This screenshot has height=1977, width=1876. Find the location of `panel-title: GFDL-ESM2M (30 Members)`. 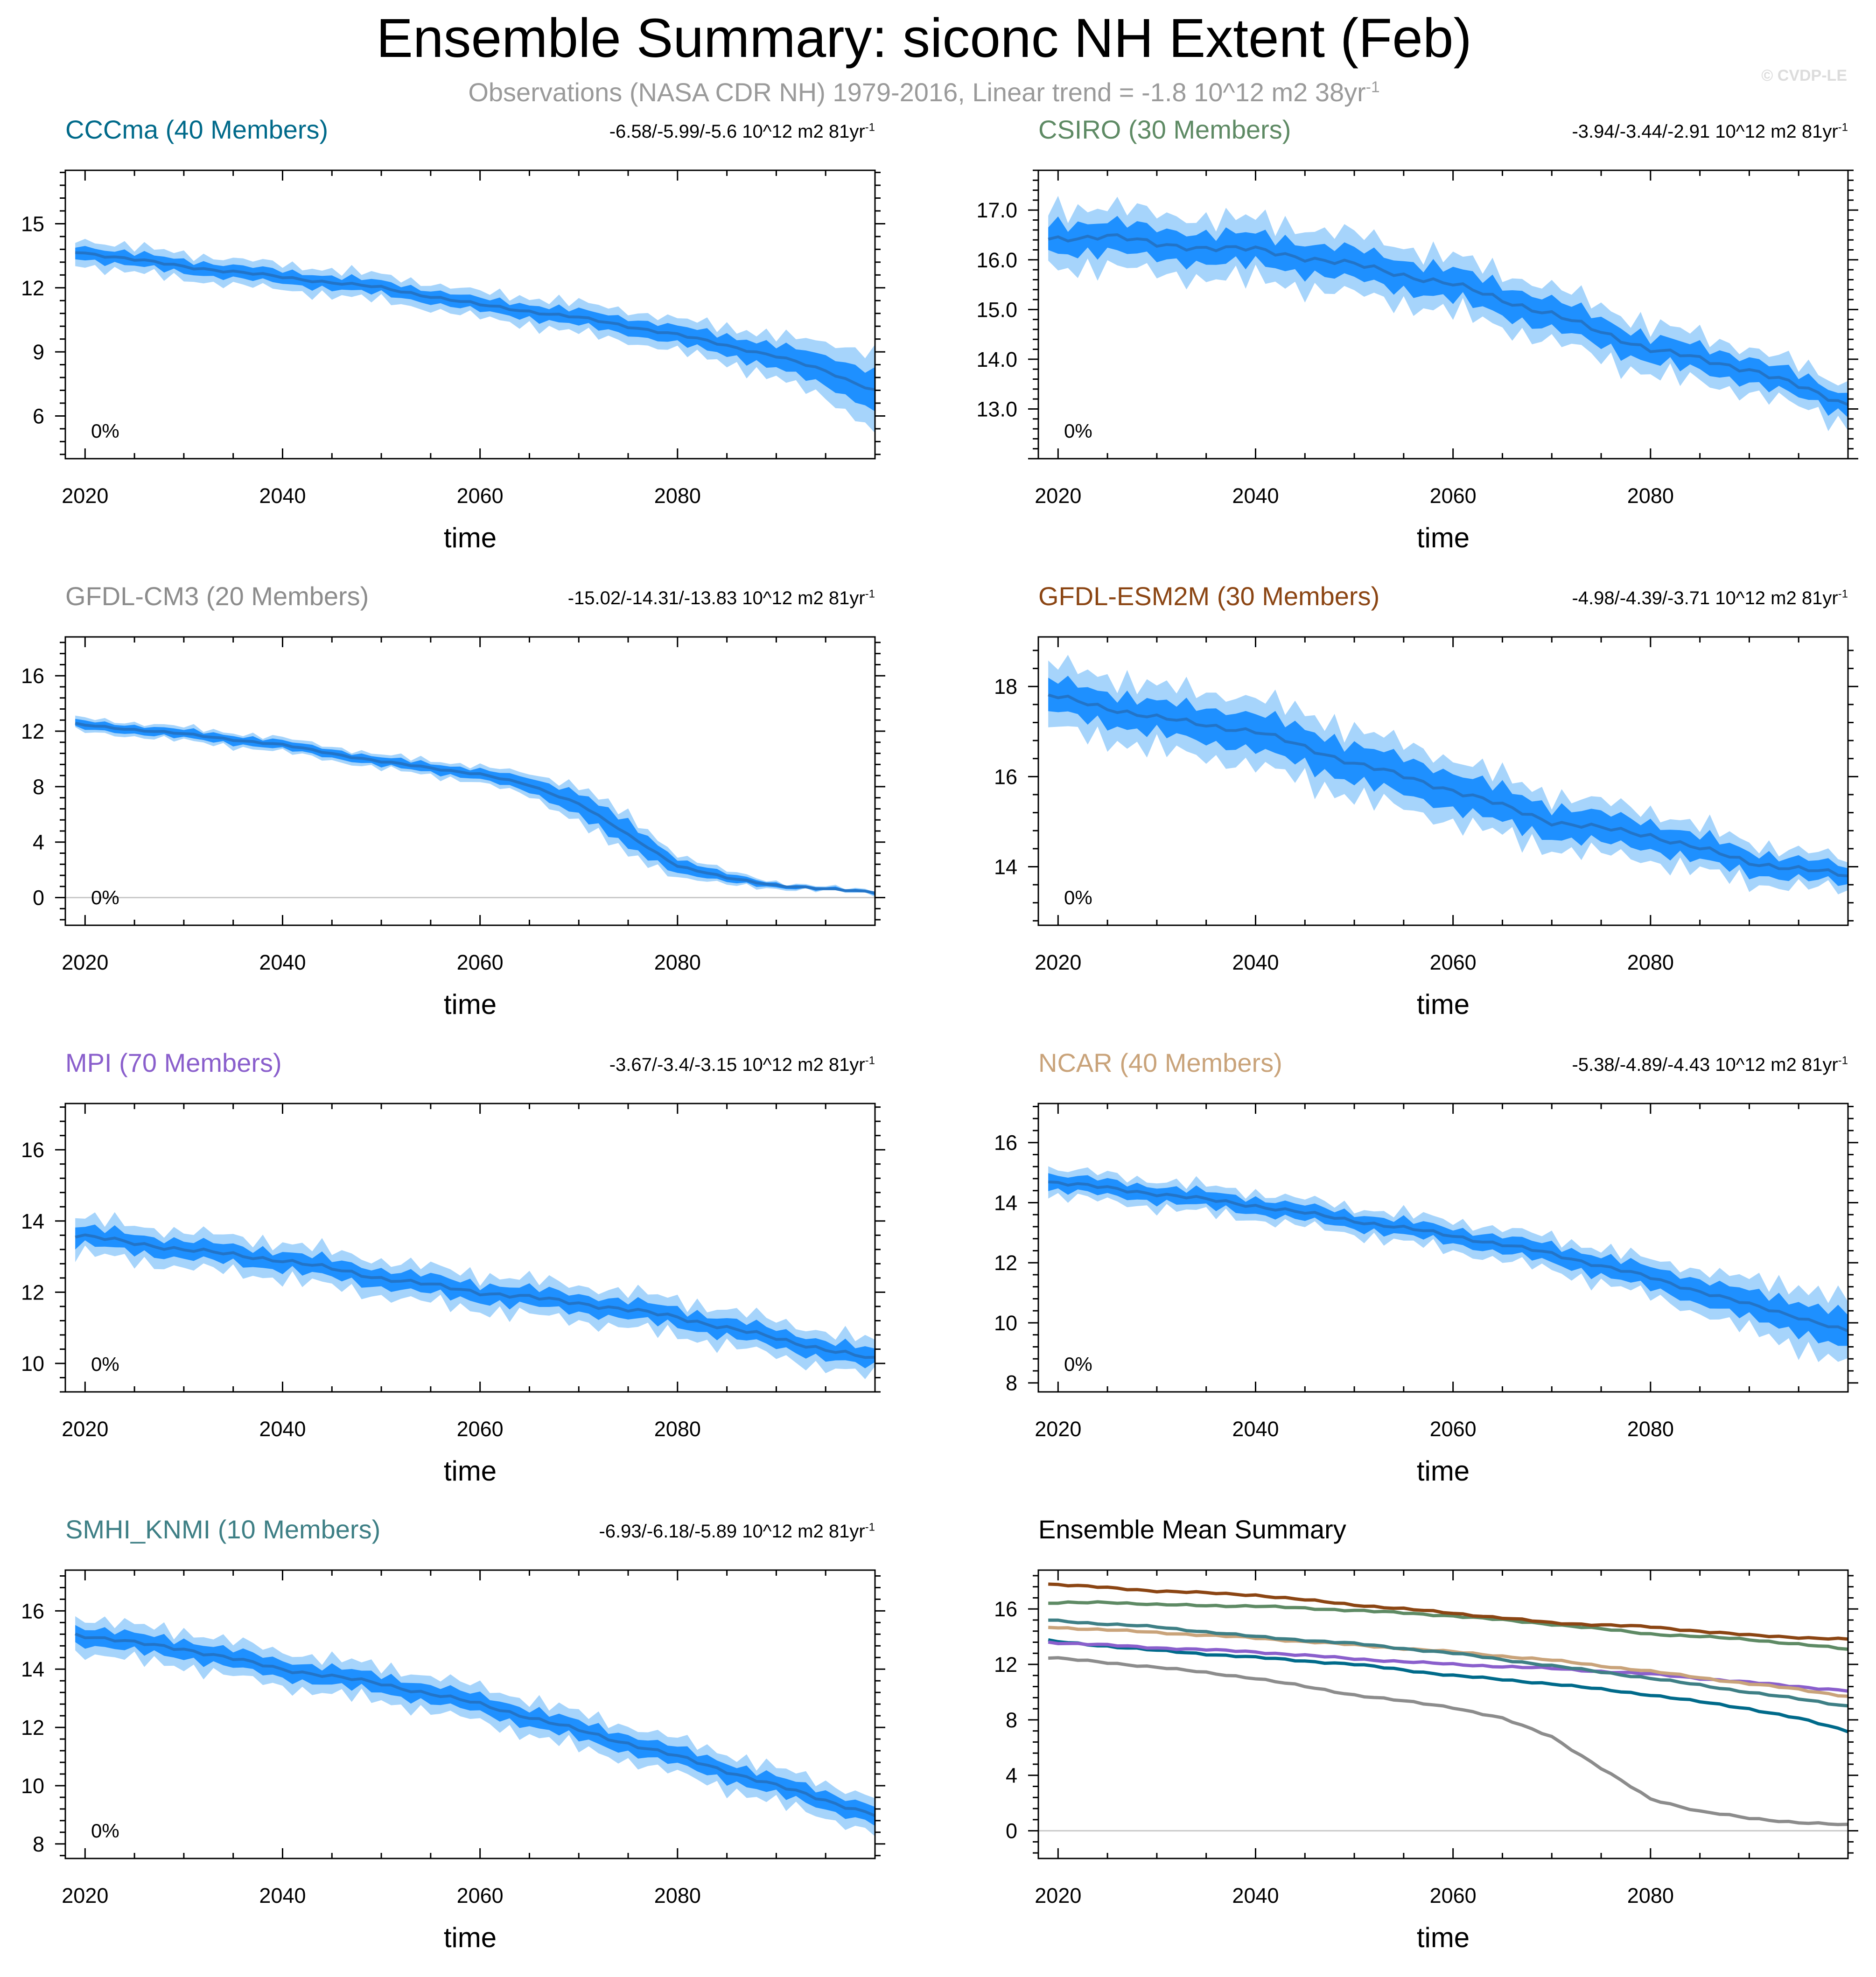

panel-title: GFDL-ESM2M (30 Members) is located at coordinates (1209, 596).